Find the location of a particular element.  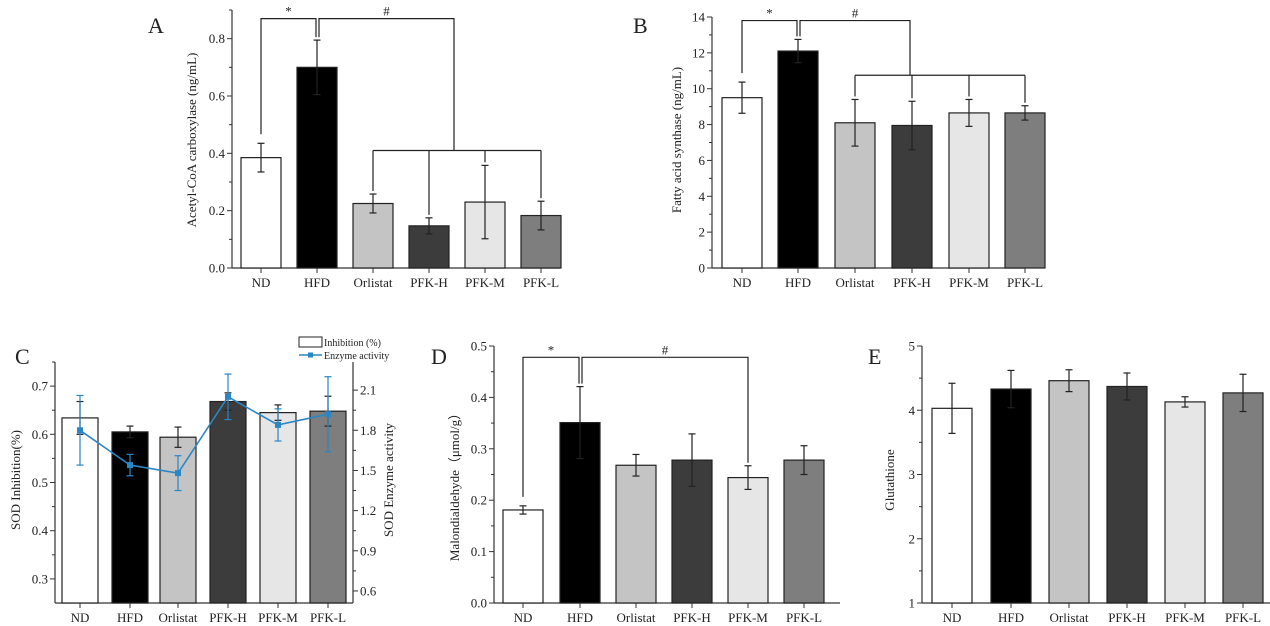

x-tick-label-d: HFD is located at coordinates (580, 617).